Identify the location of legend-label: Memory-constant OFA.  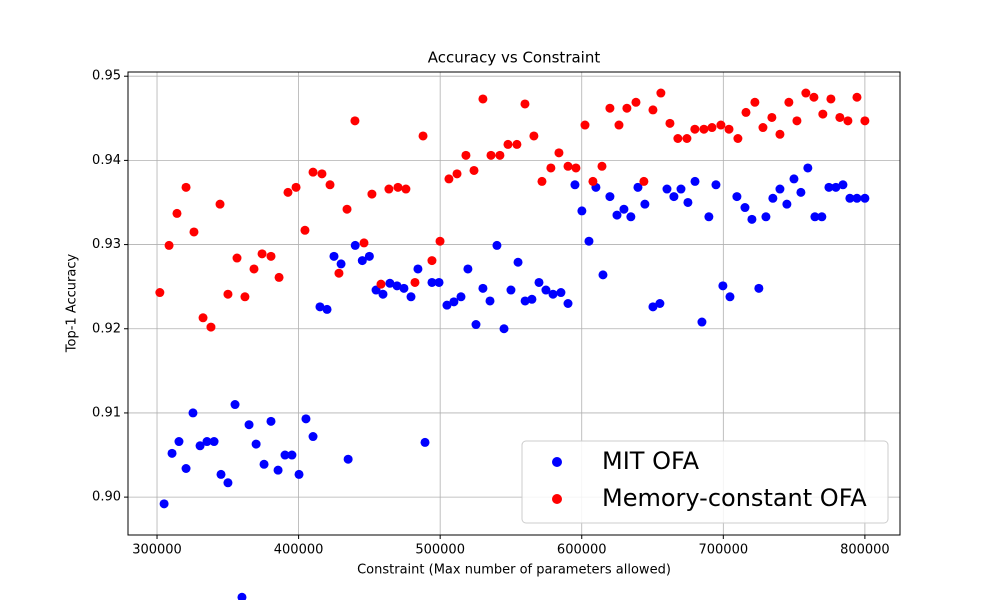
(734, 498).